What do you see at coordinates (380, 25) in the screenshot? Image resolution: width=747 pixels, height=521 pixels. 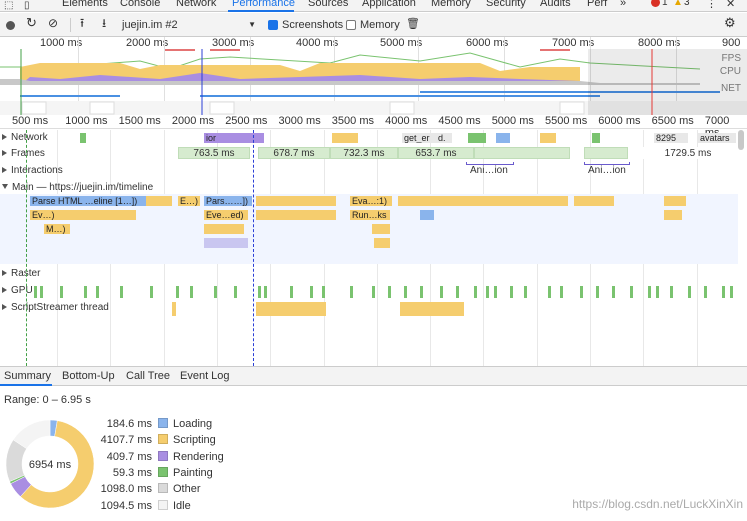 I see `memory-label: Memory` at bounding box center [380, 25].